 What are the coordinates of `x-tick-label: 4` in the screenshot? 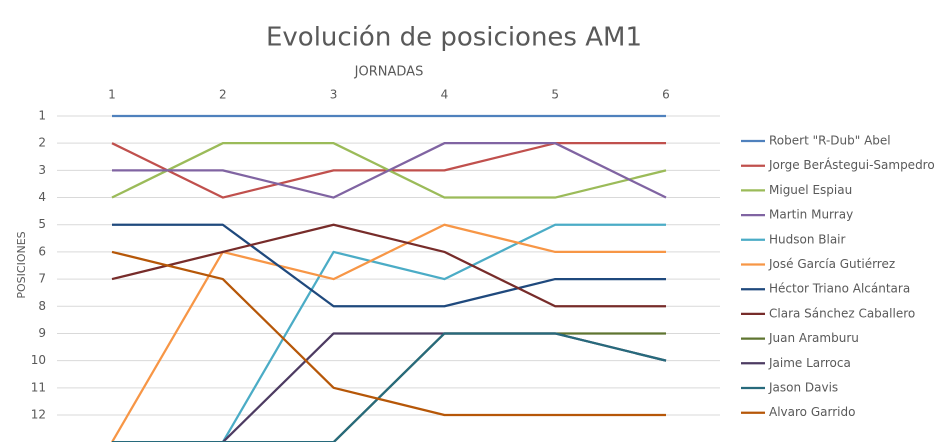 It's located at (445, 95).